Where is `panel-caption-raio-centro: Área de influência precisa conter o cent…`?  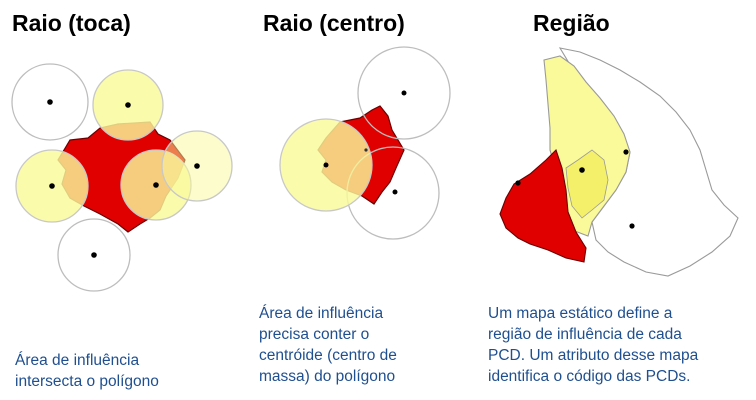 panel-caption-raio-centro: Área de influência precisa conter o cent… is located at coordinates (328, 345).